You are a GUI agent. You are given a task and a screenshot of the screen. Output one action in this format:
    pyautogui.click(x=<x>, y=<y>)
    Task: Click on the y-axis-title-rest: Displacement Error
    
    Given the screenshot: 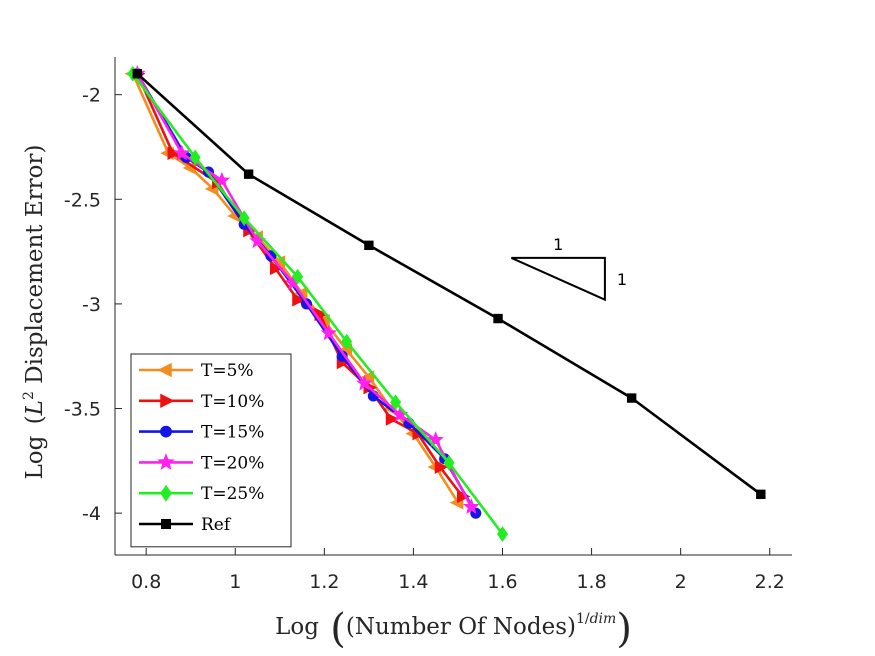 What is the action you would take?
    pyautogui.click(x=35, y=273)
    